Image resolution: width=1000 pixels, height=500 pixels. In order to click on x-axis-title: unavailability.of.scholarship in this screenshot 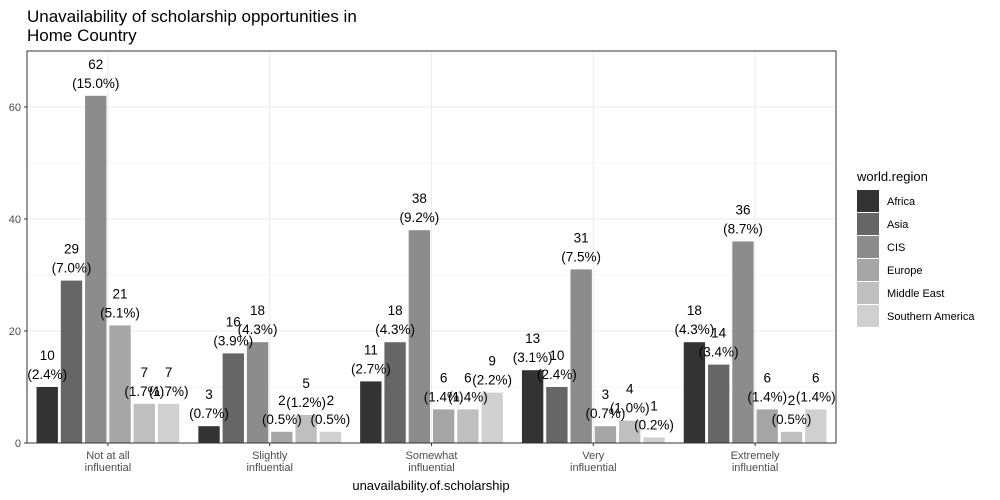, I will do `click(430, 485)`.